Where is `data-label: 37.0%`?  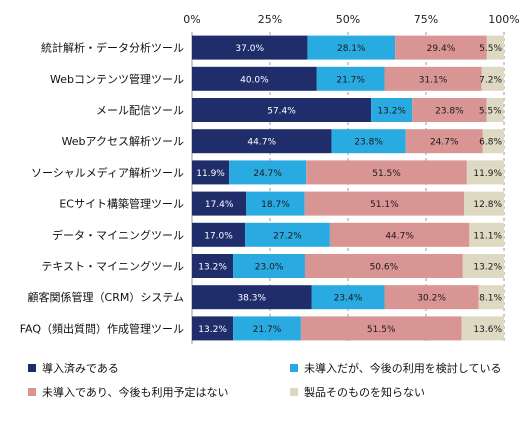 data-label: 37.0% is located at coordinates (249, 49).